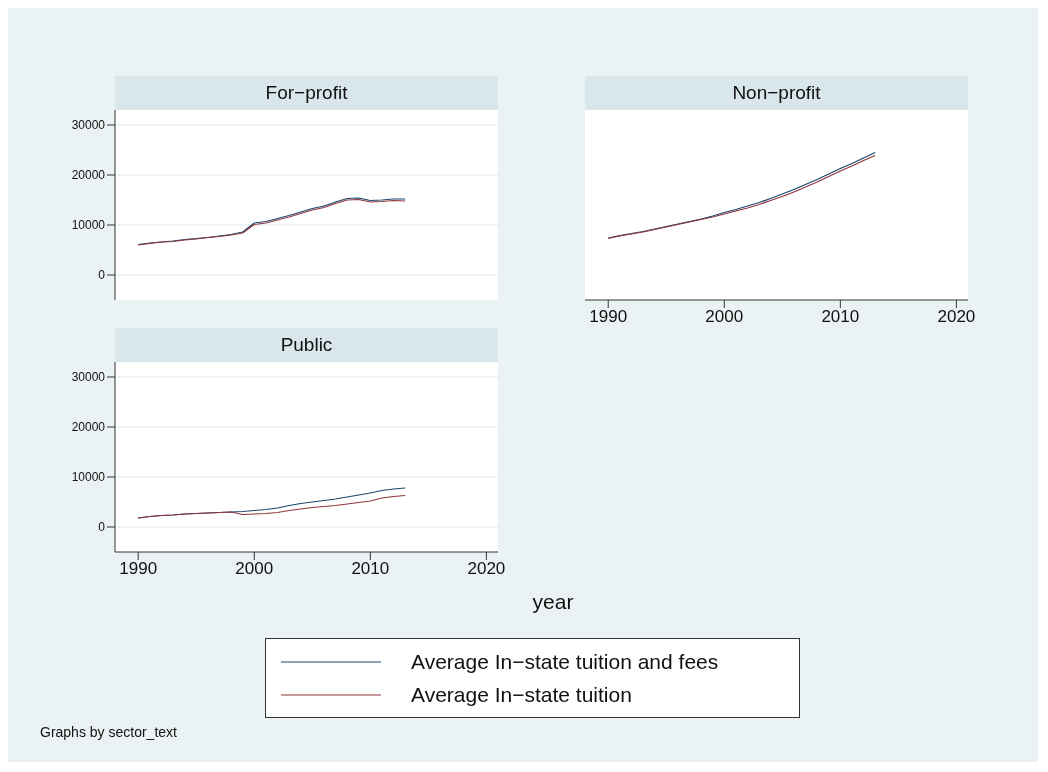 This screenshot has height=772, width=1048. What do you see at coordinates (271, 506) in the screenshot?
I see `line-series` at bounding box center [271, 506].